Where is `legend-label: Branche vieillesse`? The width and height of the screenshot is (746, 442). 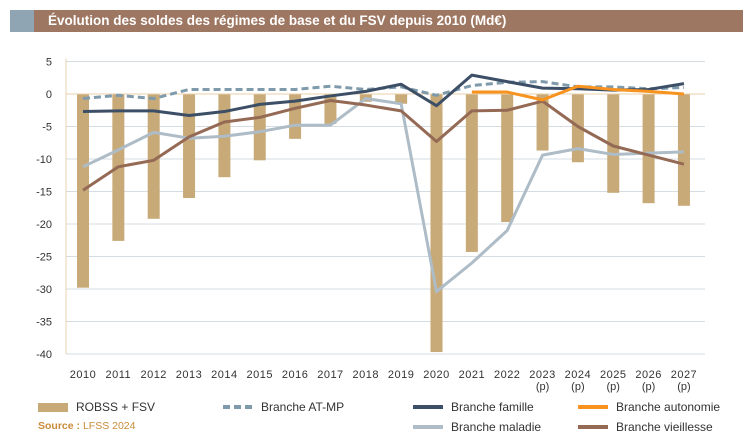 legend-label: Branche vieillesse is located at coordinates (664, 427).